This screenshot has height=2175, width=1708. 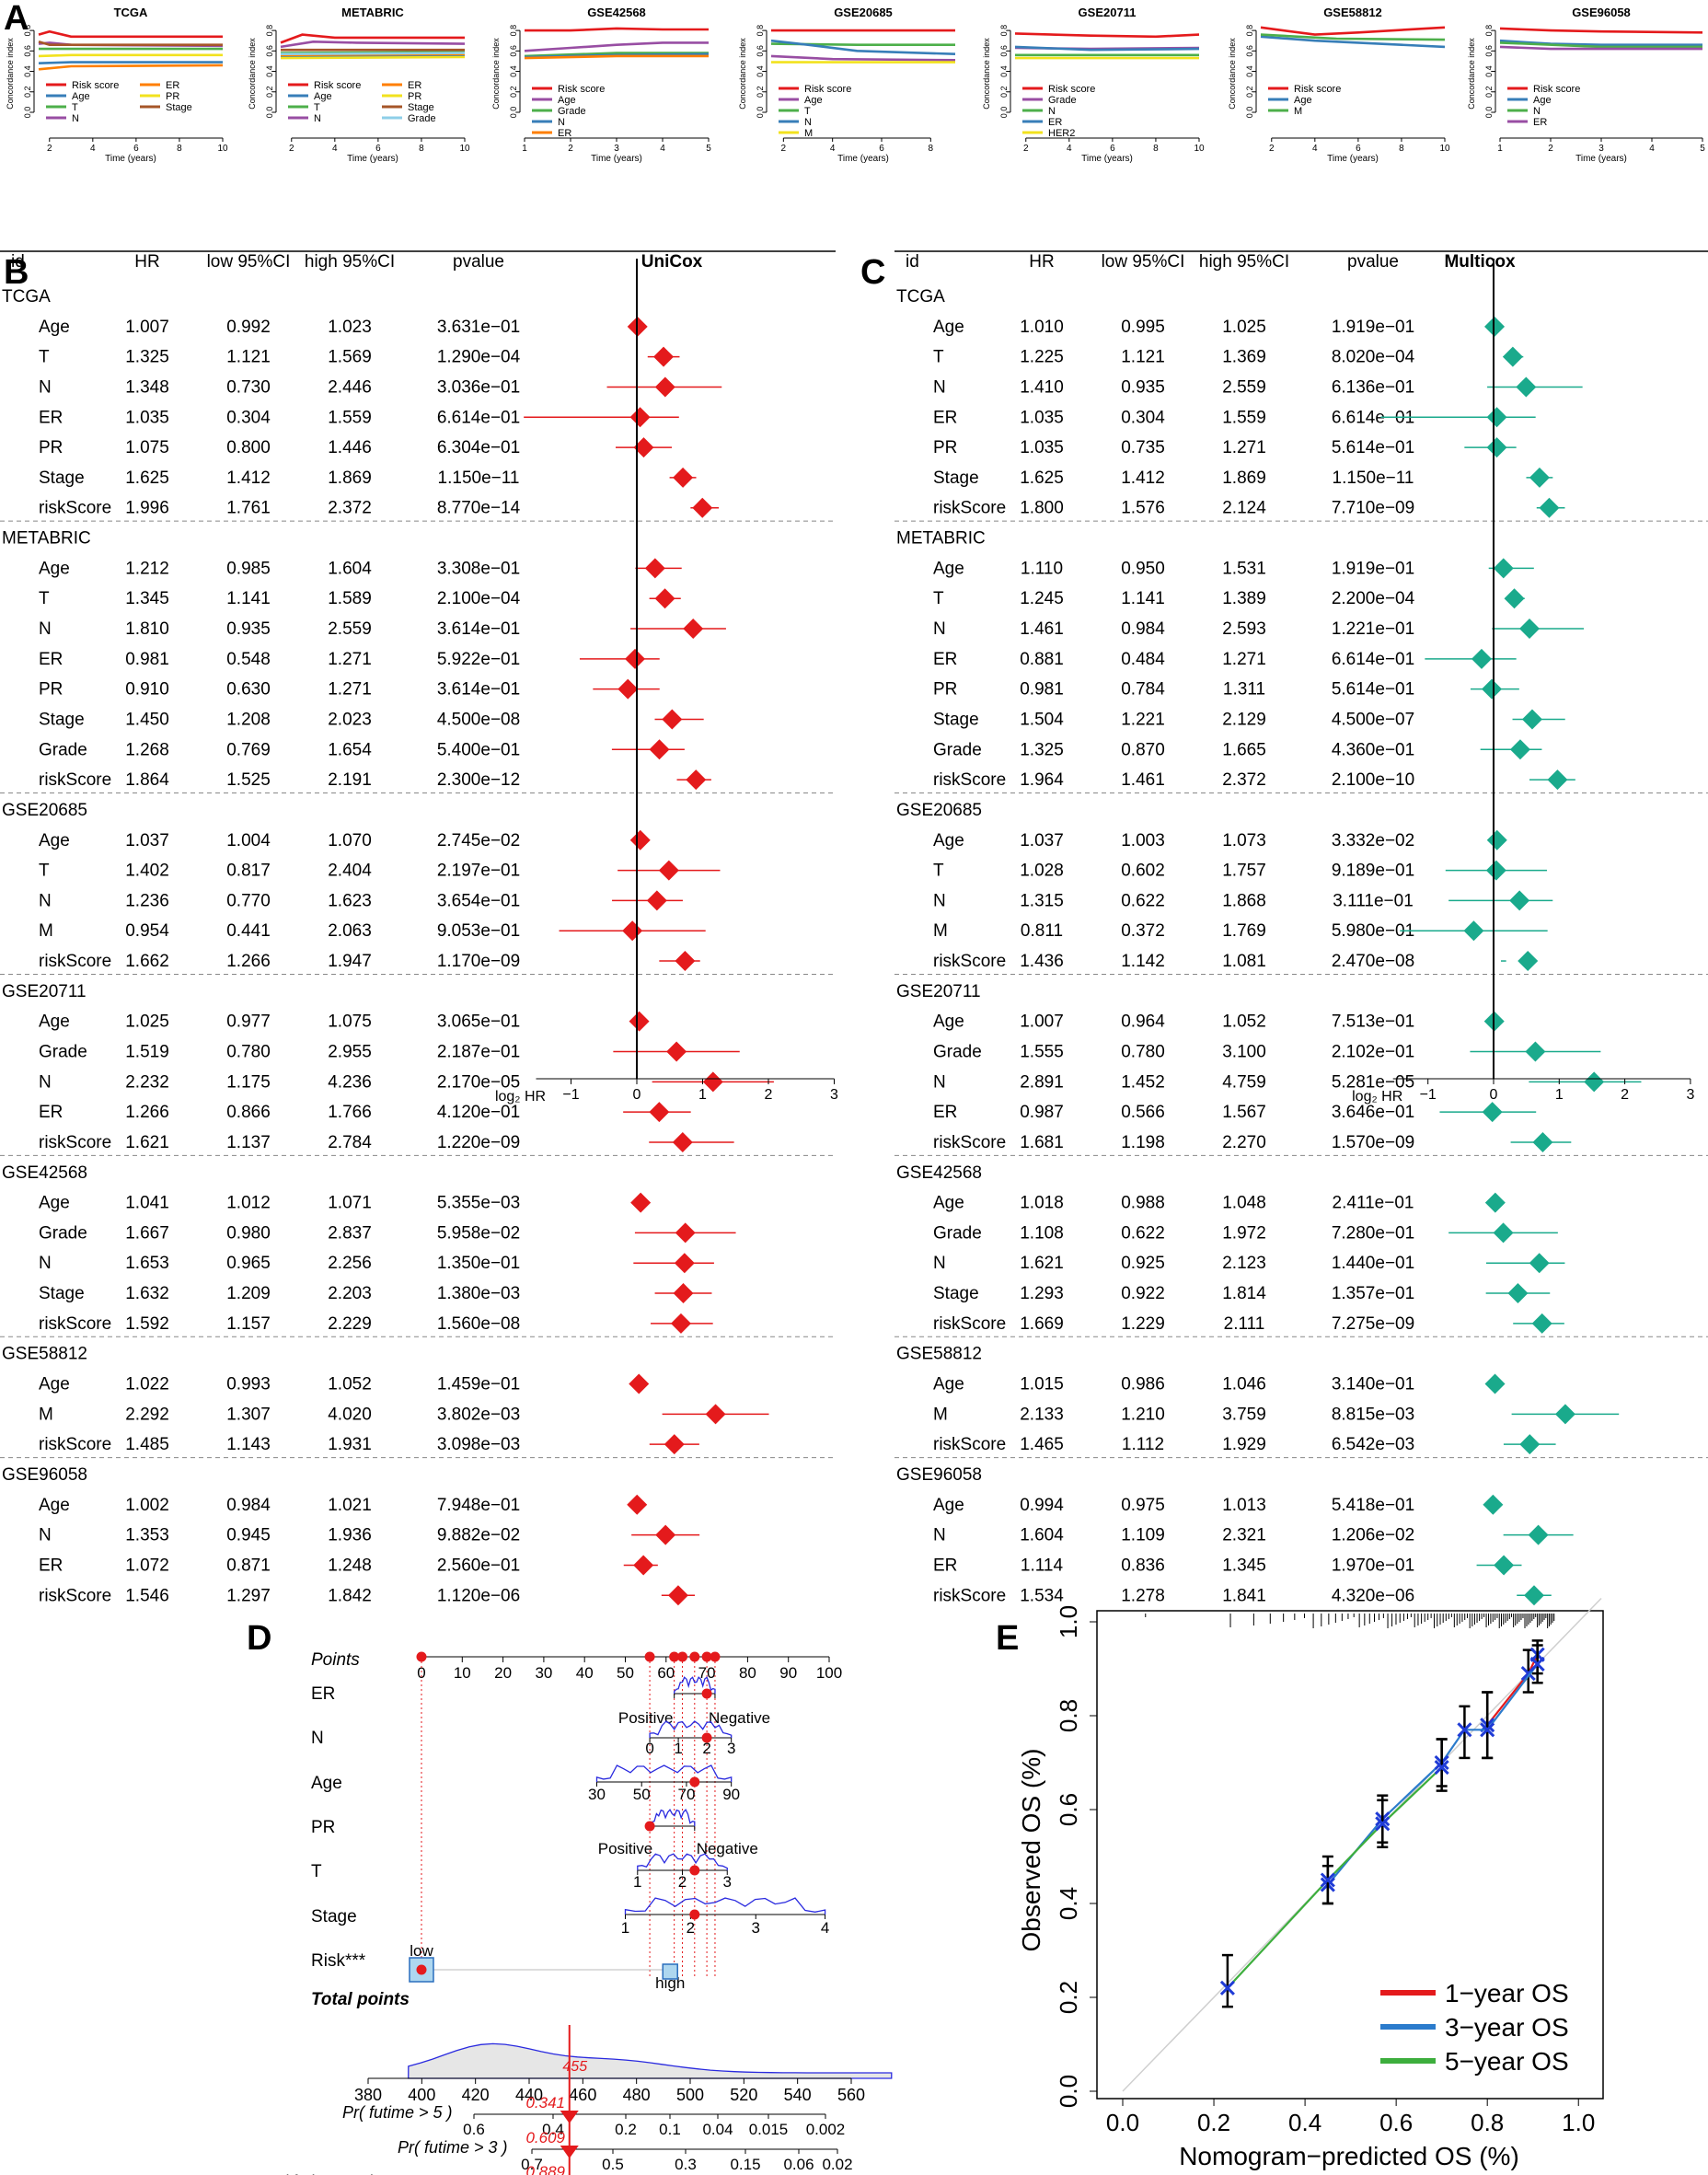 I want to click on forest-row-value: 1.446, so click(x=350, y=447).